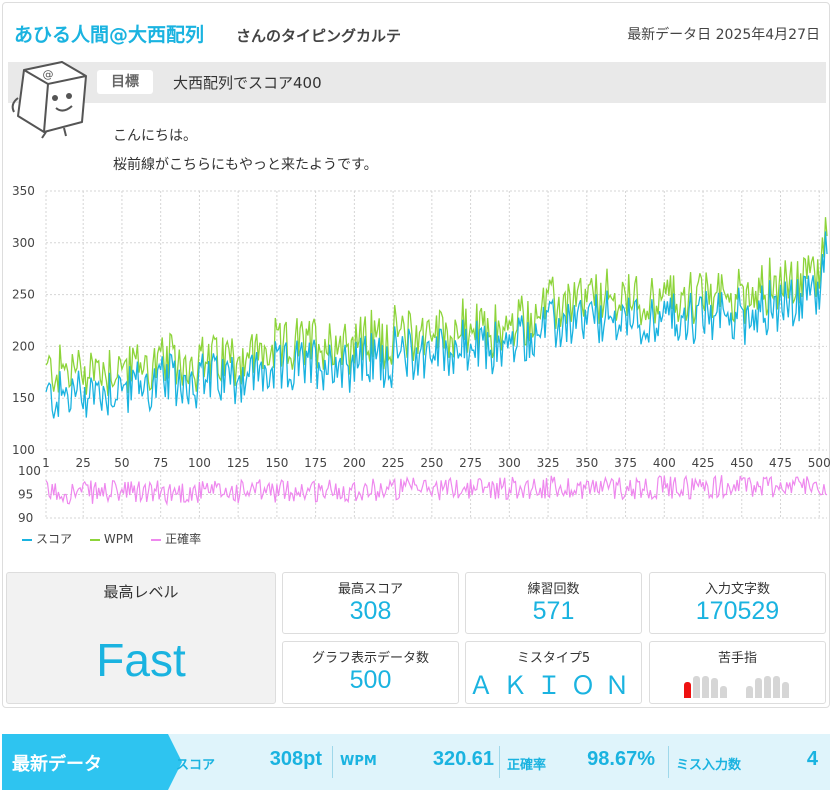 Image resolution: width=832 pixels, height=794 pixels. What do you see at coordinates (737, 589) in the screenshot?
I see `chars-typed-label: 入力文字数` at bounding box center [737, 589].